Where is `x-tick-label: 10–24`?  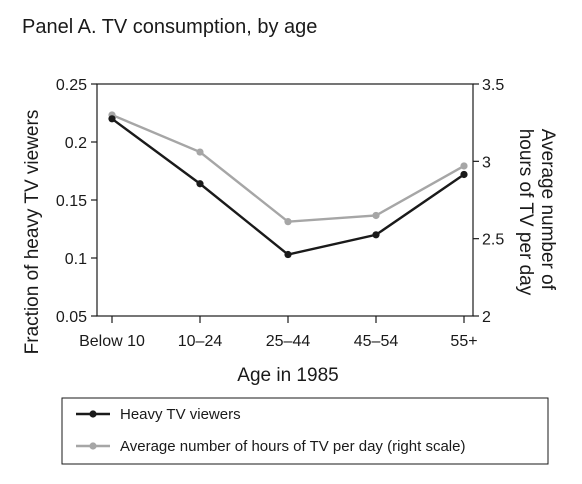
x-tick-label: 10–24 is located at coordinates (200, 341).